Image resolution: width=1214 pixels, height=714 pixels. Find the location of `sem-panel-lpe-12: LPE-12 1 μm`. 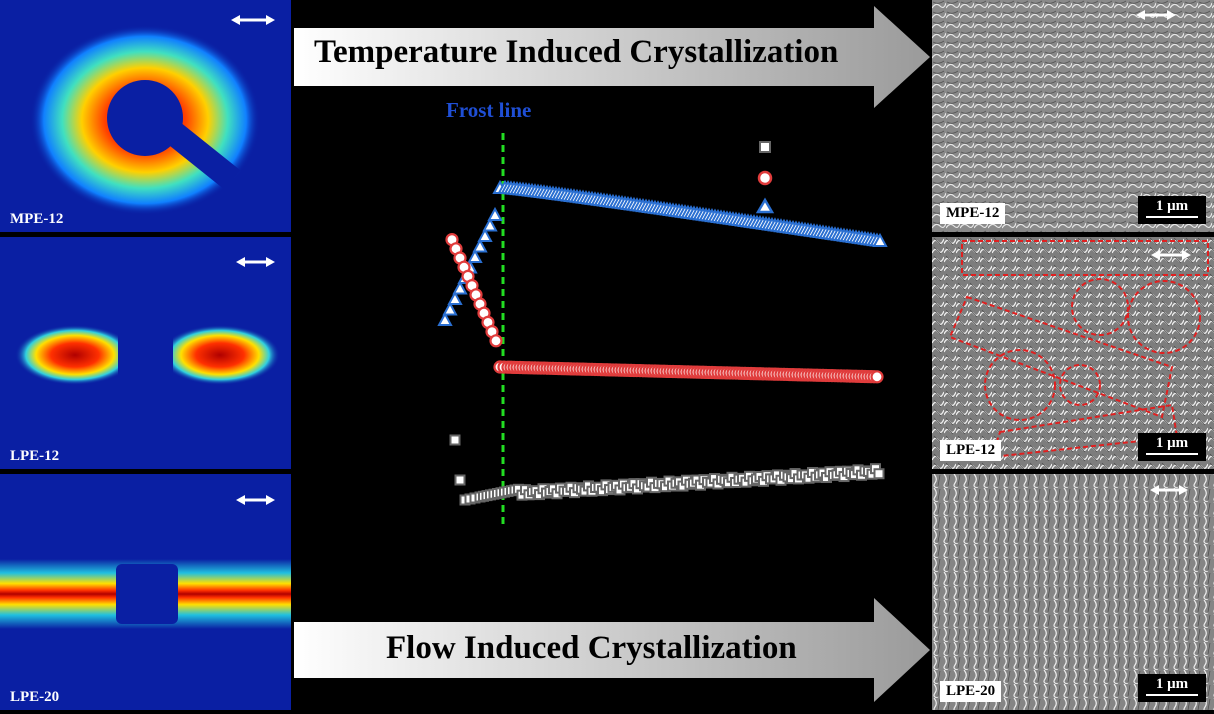

sem-panel-lpe-12: LPE-12 1 μm is located at coordinates (1073, 353).